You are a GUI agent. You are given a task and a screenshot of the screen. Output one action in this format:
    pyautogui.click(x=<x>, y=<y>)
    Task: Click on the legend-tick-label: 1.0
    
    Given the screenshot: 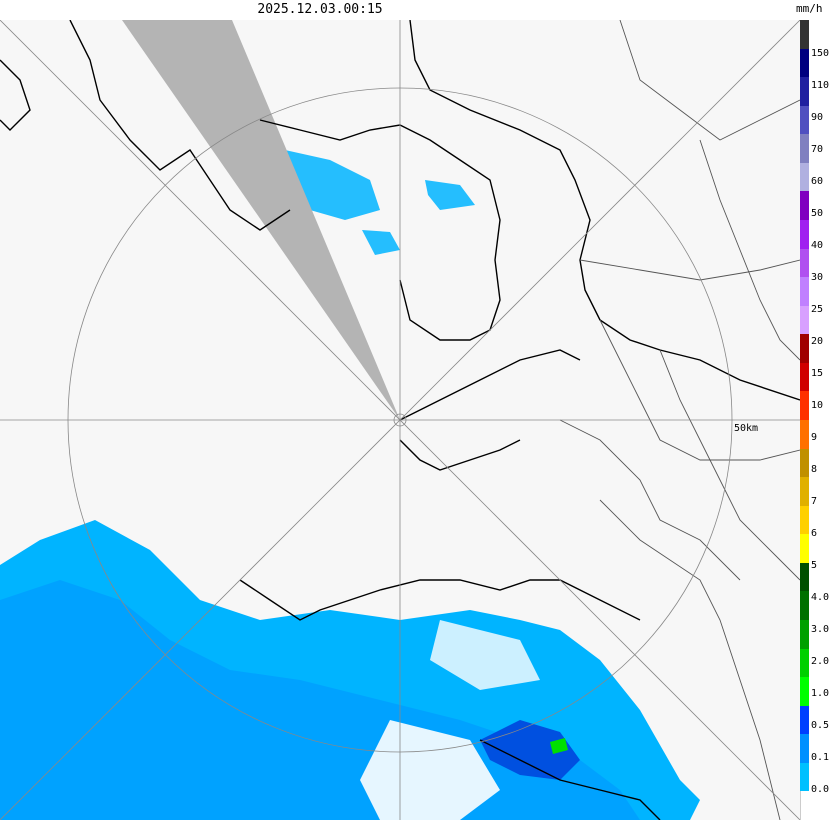 What is the action you would take?
    pyautogui.click(x=820, y=693)
    